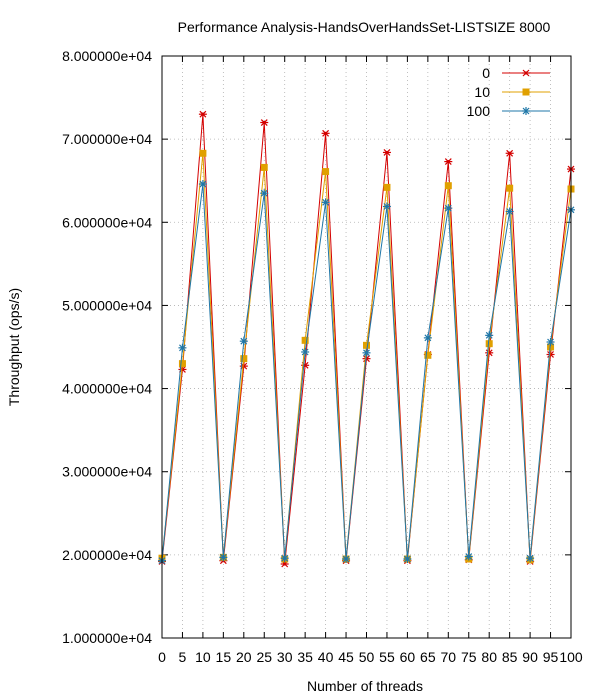 This screenshot has height=700, width=600. What do you see at coordinates (107, 56) in the screenshot?
I see `y-tick-label: 8.000000e+04` at bounding box center [107, 56].